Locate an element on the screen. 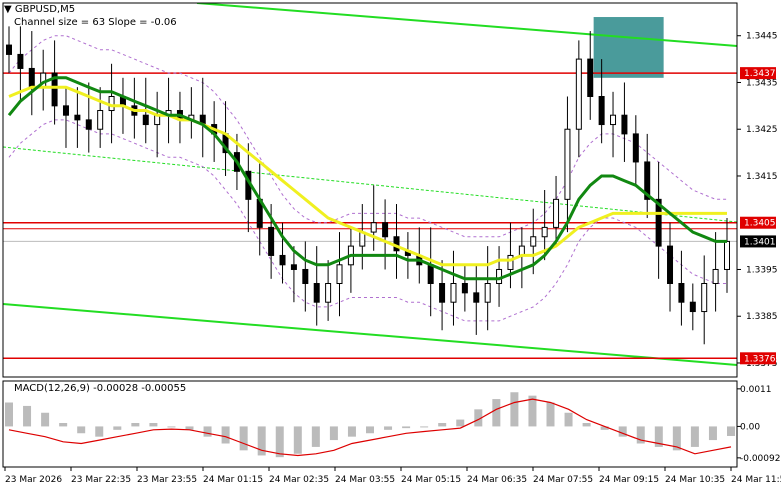 The height and width of the screenshot is (489, 781). x-tick-label: 24 Mar 06:35 is located at coordinates (497, 480).